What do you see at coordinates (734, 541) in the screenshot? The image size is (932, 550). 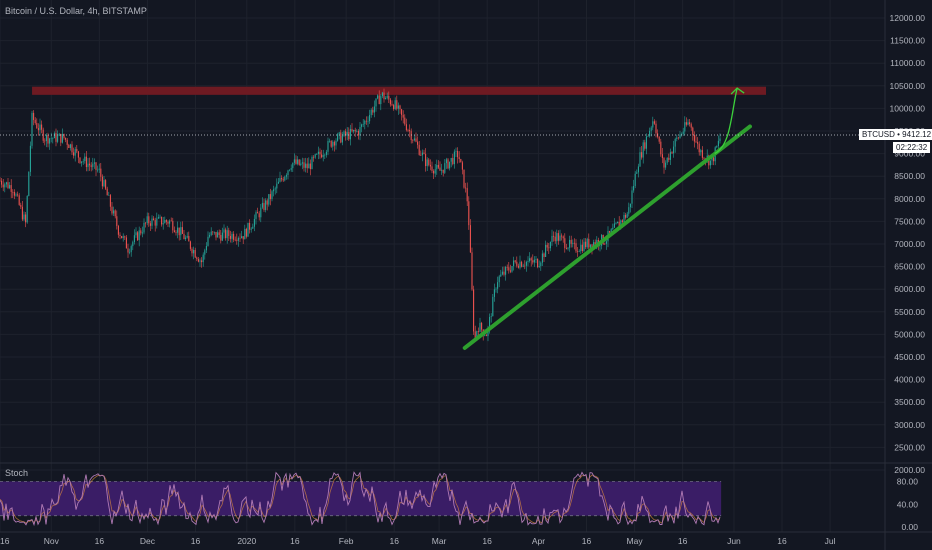 I see `time-tick-label: Jun` at bounding box center [734, 541].